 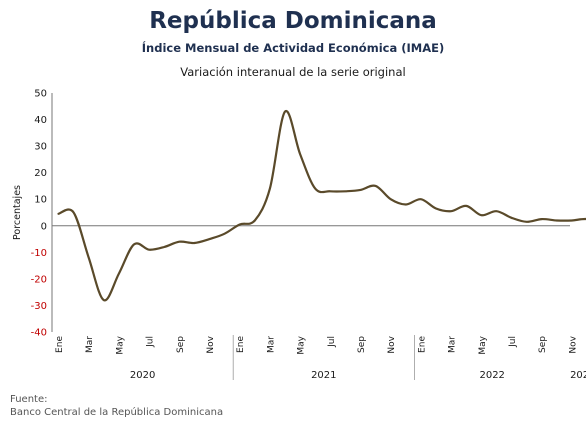 What do you see at coordinates (40, 200) in the screenshot?
I see `y-tick-label: 10` at bounding box center [40, 200].